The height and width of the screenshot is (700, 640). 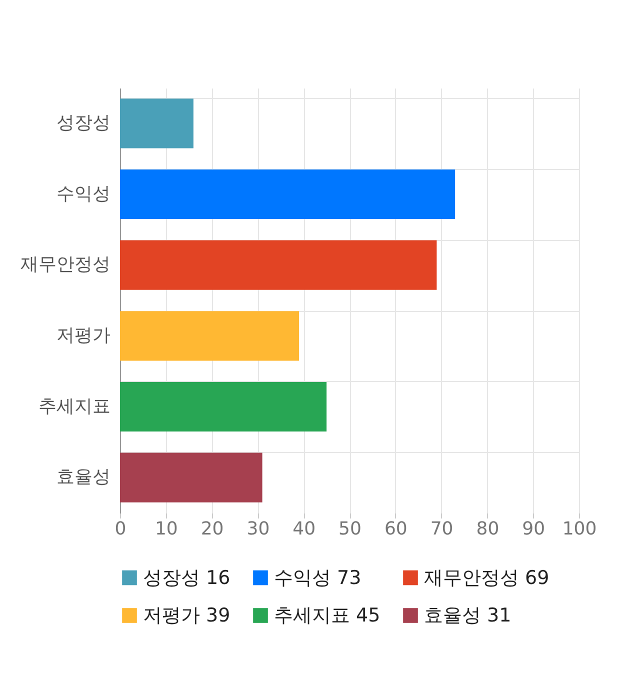 What do you see at coordinates (579, 529) in the screenshot?
I see `x-tick-label: 100` at bounding box center [579, 529].